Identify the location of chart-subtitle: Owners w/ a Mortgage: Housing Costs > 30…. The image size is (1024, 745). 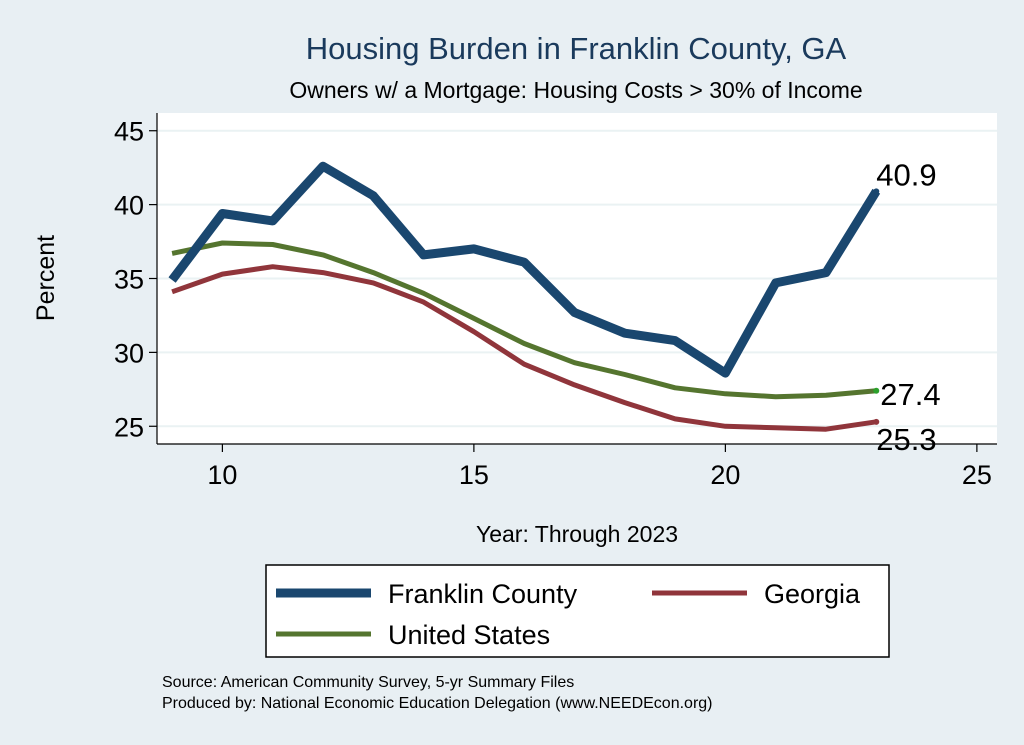
(575, 90).